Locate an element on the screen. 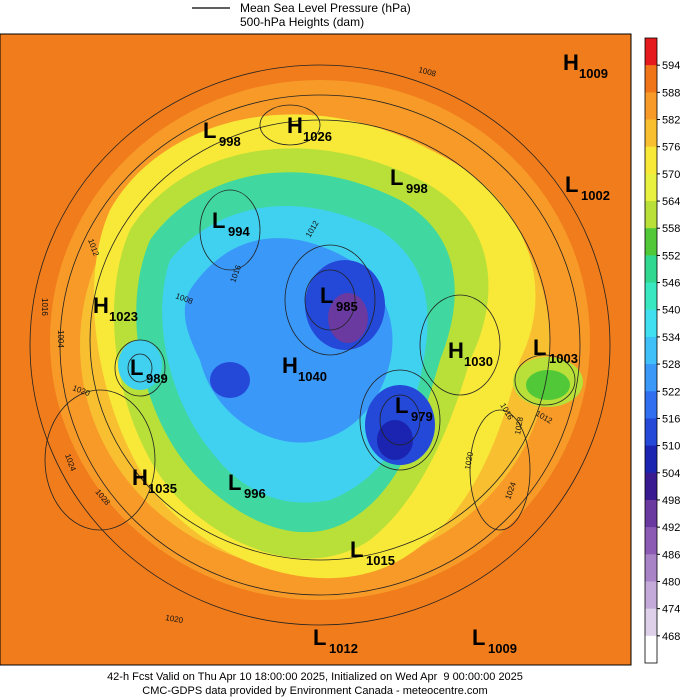 The width and height of the screenshot is (680, 700). colorbar-label: 558 is located at coordinates (671, 229).